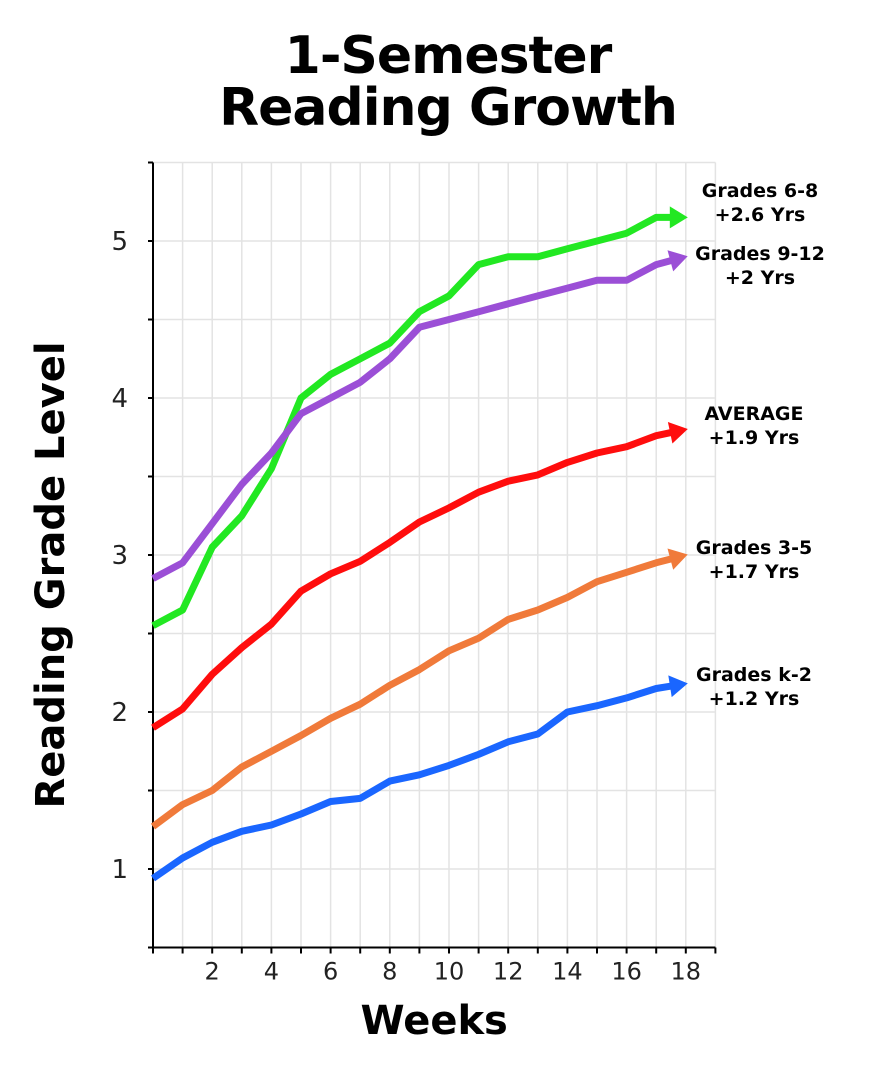 This screenshot has width=896, height=1065. Describe the element at coordinates (119, 399) in the screenshot. I see `y-tick-label: 4` at that location.